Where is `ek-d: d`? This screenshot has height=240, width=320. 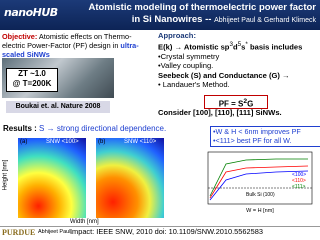
ek-d: d is located at coordinates (235, 47).